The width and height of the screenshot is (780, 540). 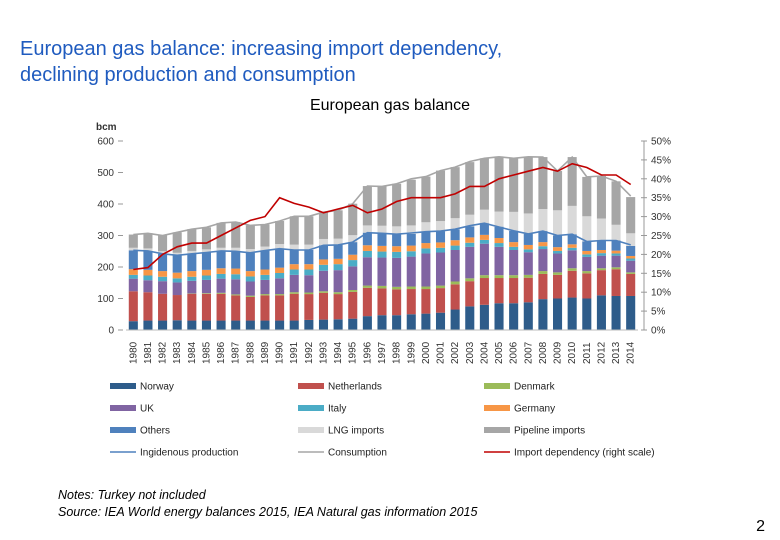 I want to click on x-tick-label: 1997, so click(x=382, y=352).